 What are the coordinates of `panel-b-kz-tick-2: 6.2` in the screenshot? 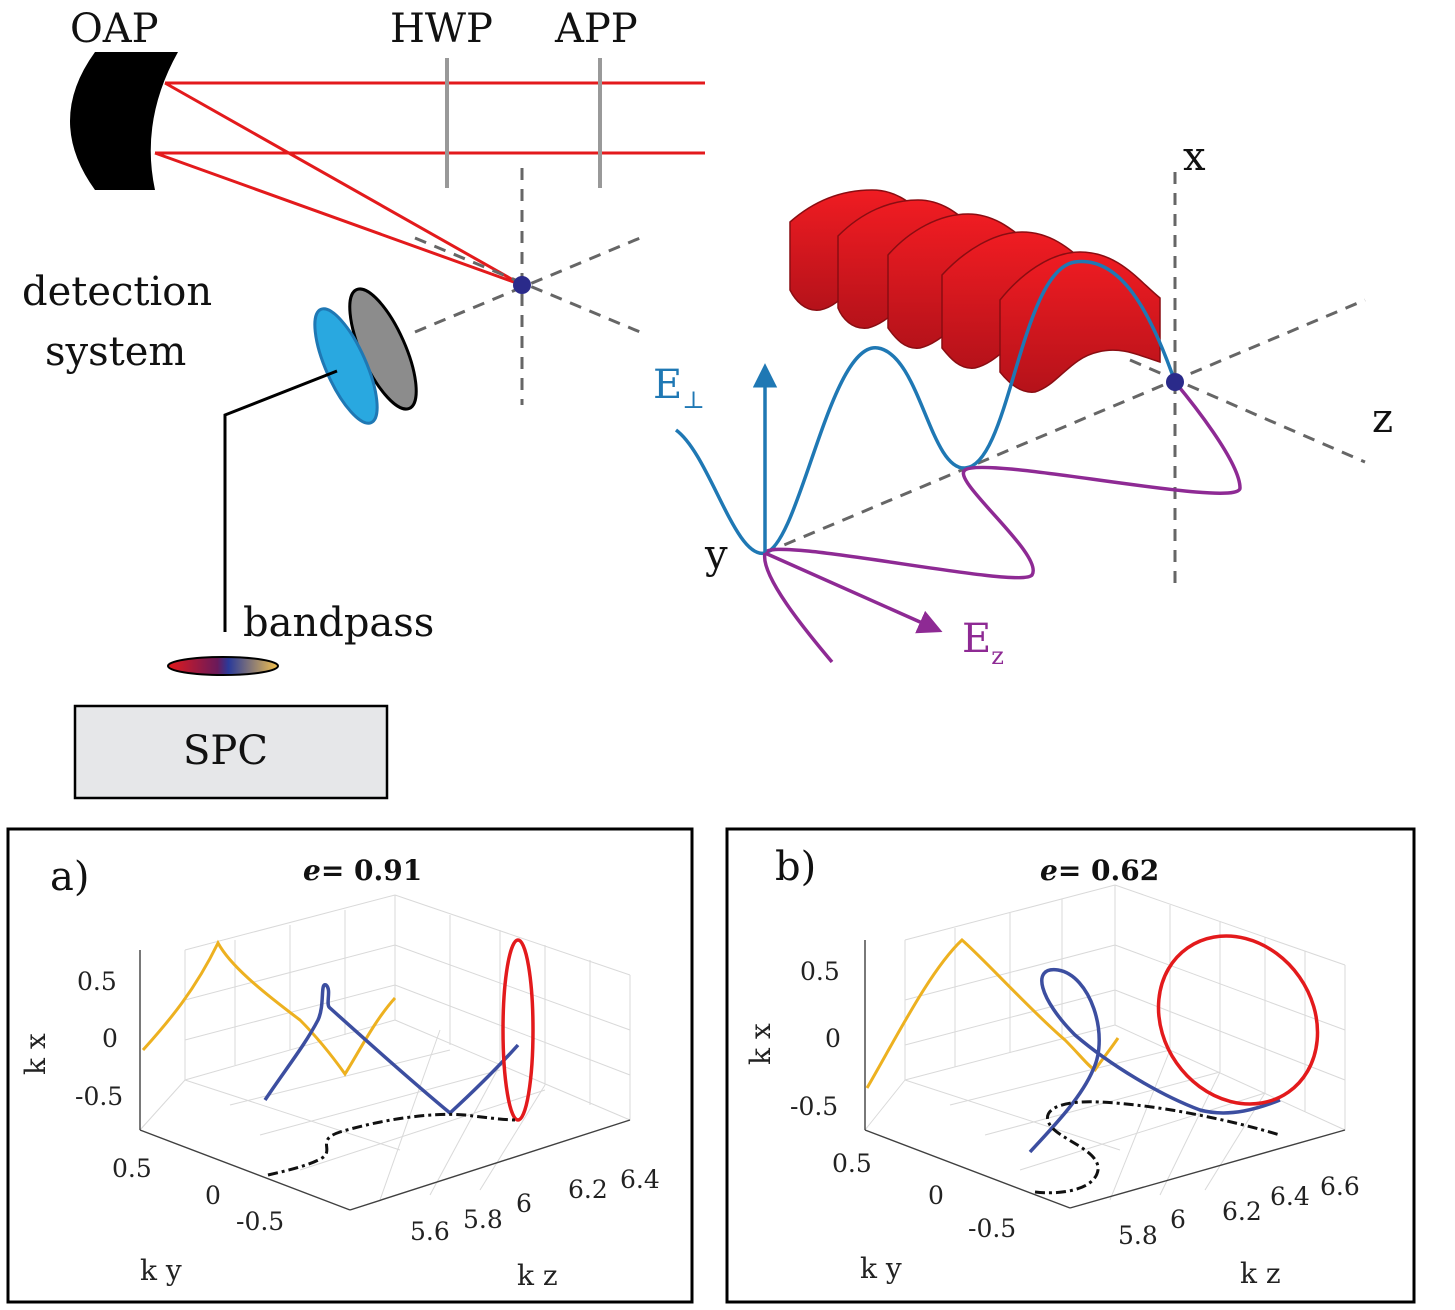 It's located at (1242, 1211).